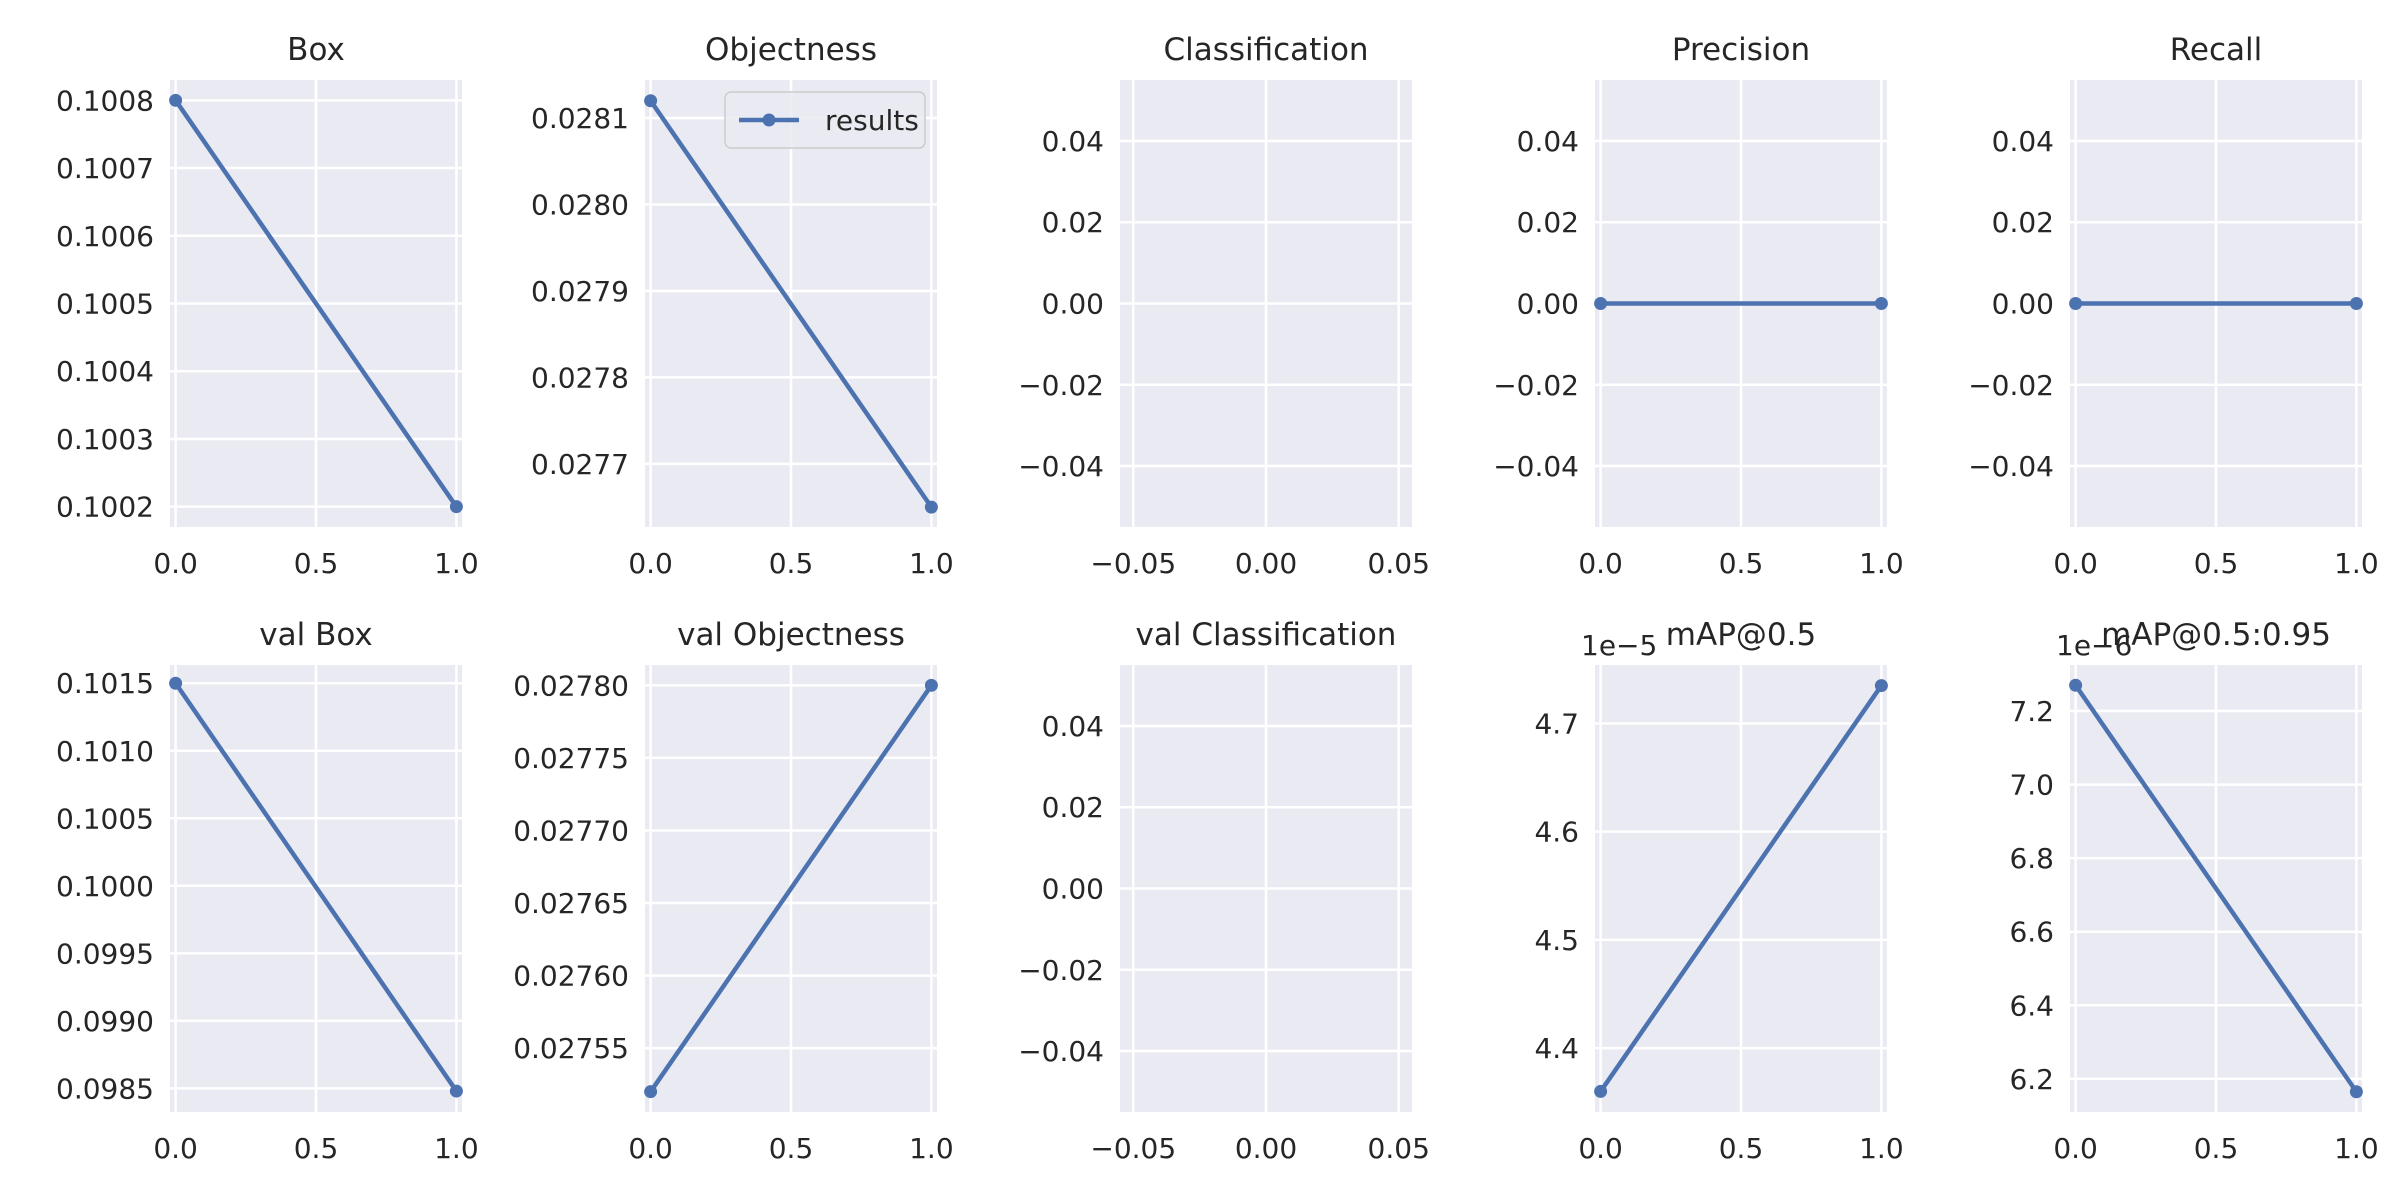 The image size is (2400, 1200). Describe the element at coordinates (2031, 785) in the screenshot. I see `y-tick-label: 7.0` at that location.